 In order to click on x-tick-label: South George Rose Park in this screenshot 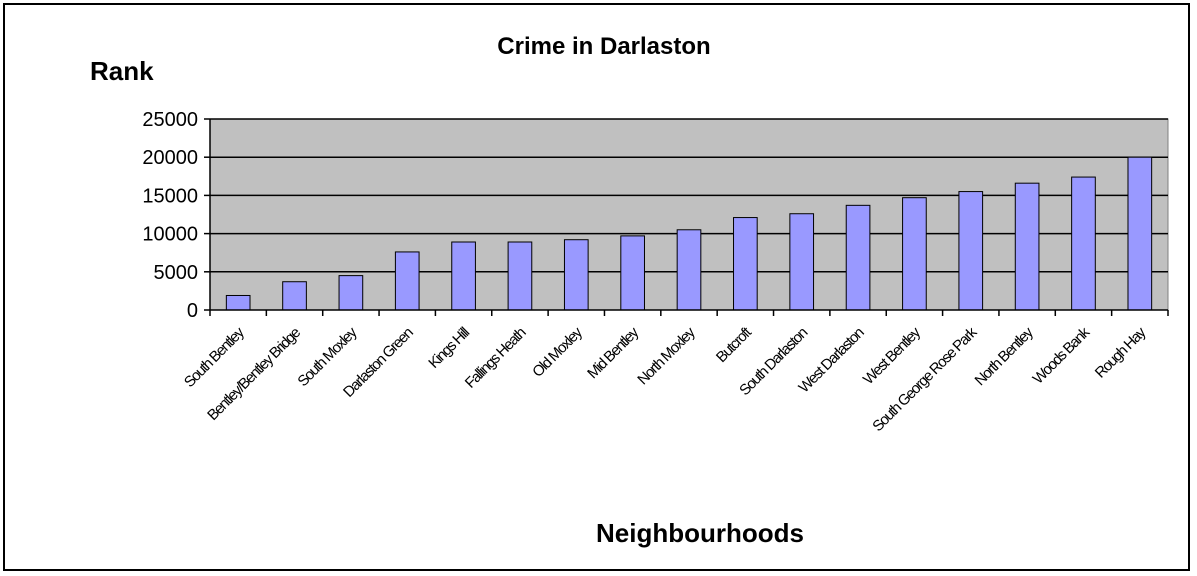, I will do `click(925, 380)`.